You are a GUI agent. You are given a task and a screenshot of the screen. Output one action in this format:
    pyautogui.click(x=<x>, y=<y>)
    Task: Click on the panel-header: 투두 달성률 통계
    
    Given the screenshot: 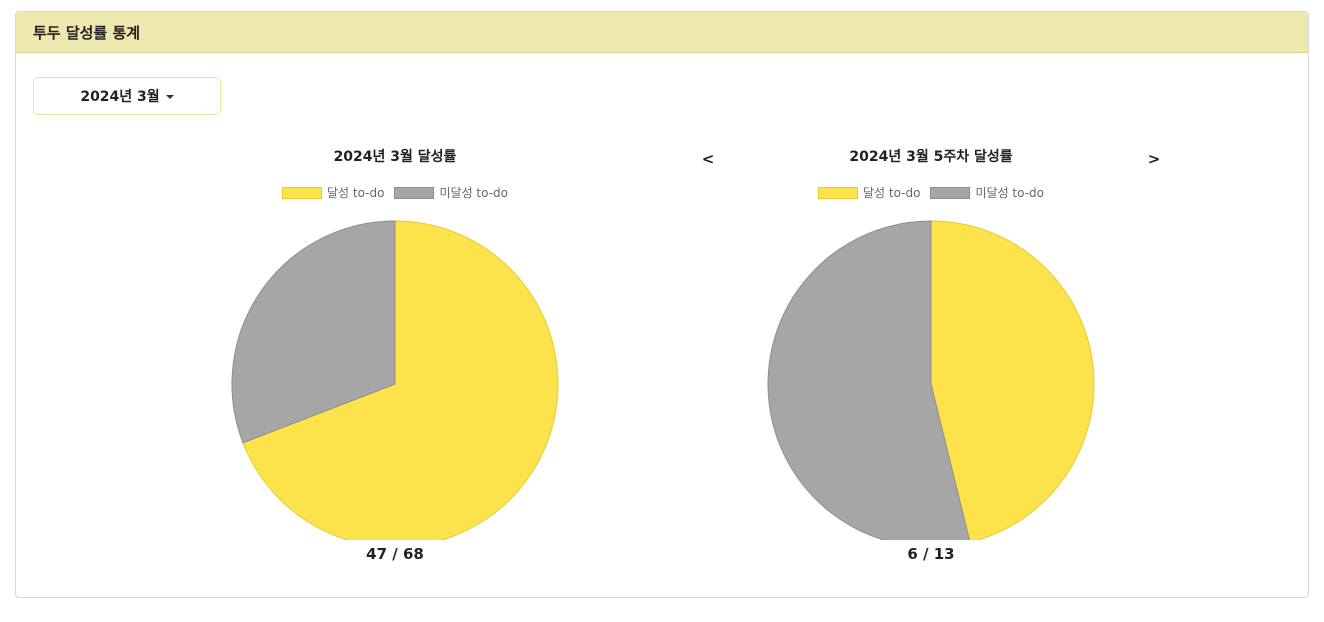 What is the action you would take?
    pyautogui.click(x=662, y=32)
    